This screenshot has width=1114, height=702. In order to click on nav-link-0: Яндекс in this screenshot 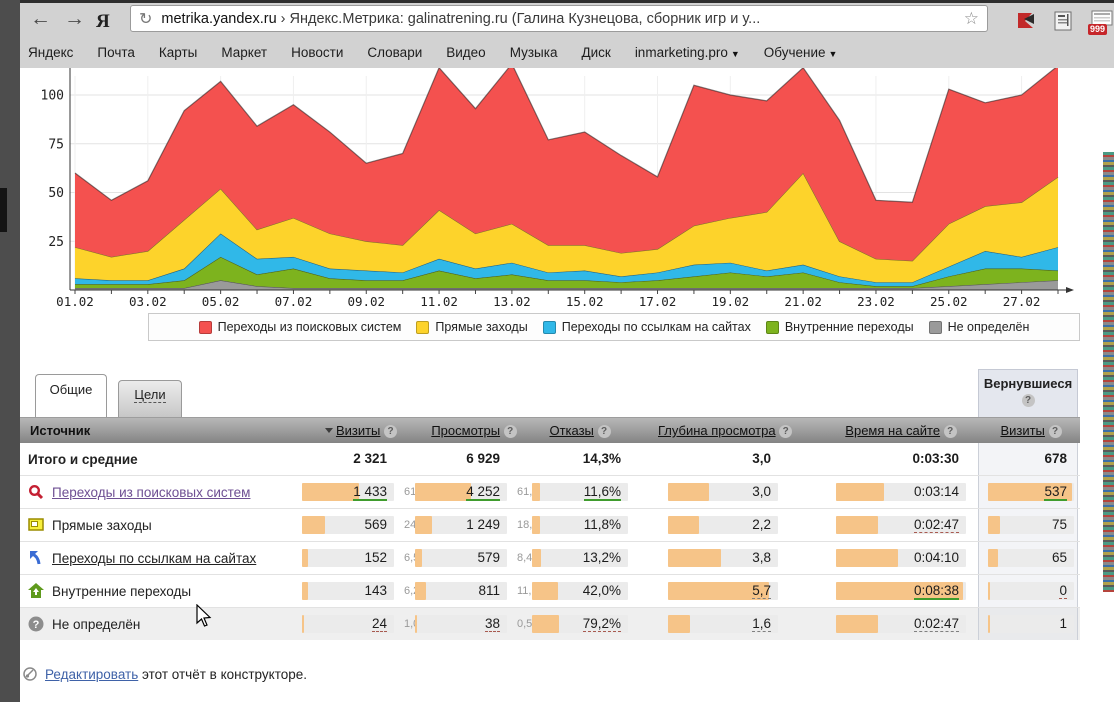, I will do `click(51, 52)`.